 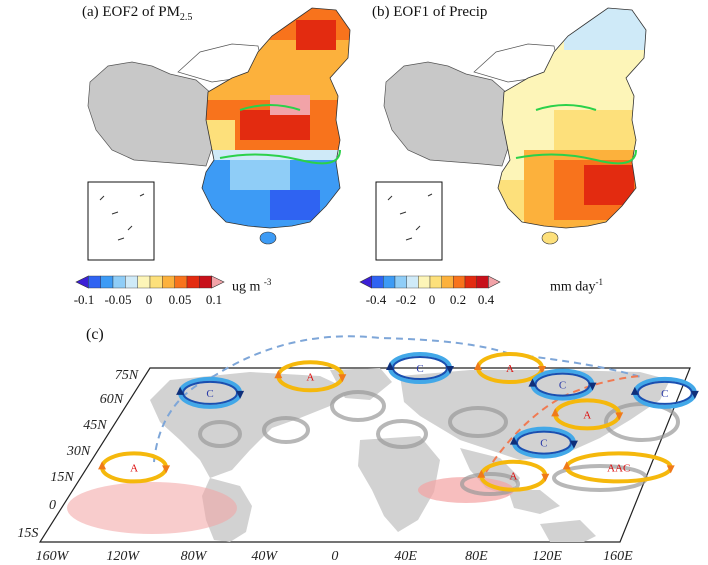 I want to click on panel-c-center-label: AAC, so click(x=618, y=468).